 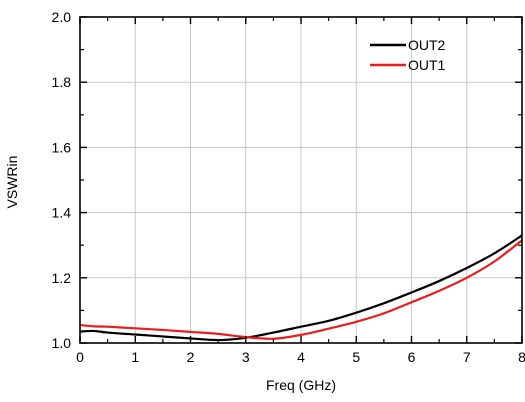 What do you see at coordinates (135, 357) in the screenshot?
I see `x-tick-label: 1` at bounding box center [135, 357].